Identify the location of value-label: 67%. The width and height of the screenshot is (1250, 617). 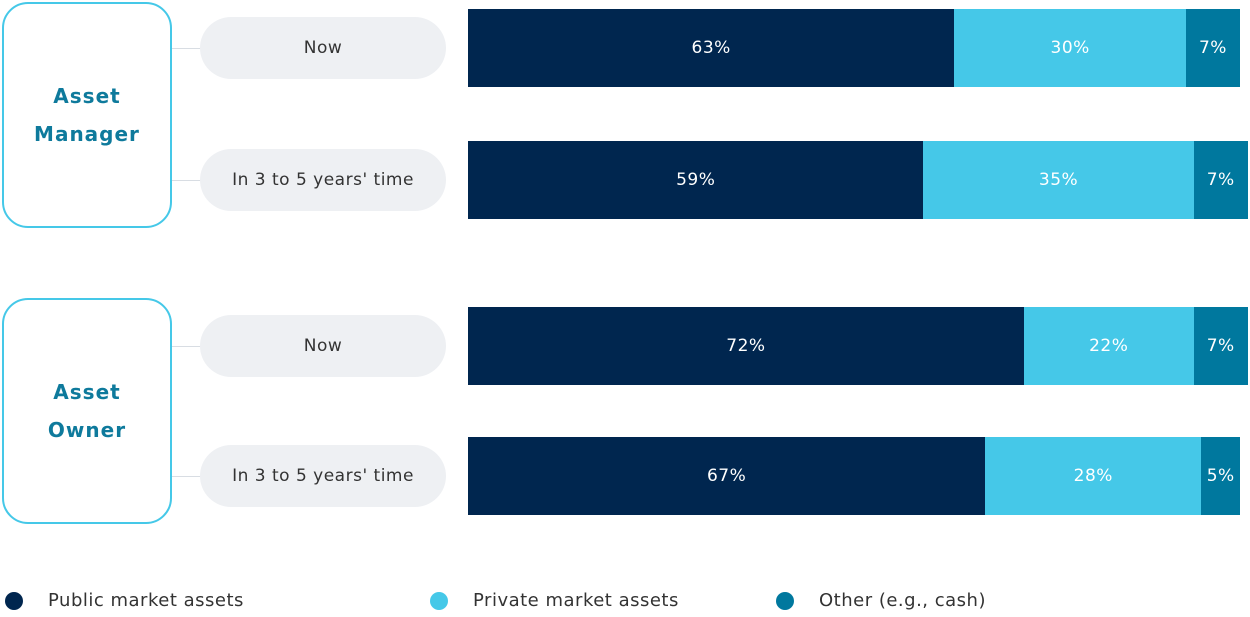
(726, 476).